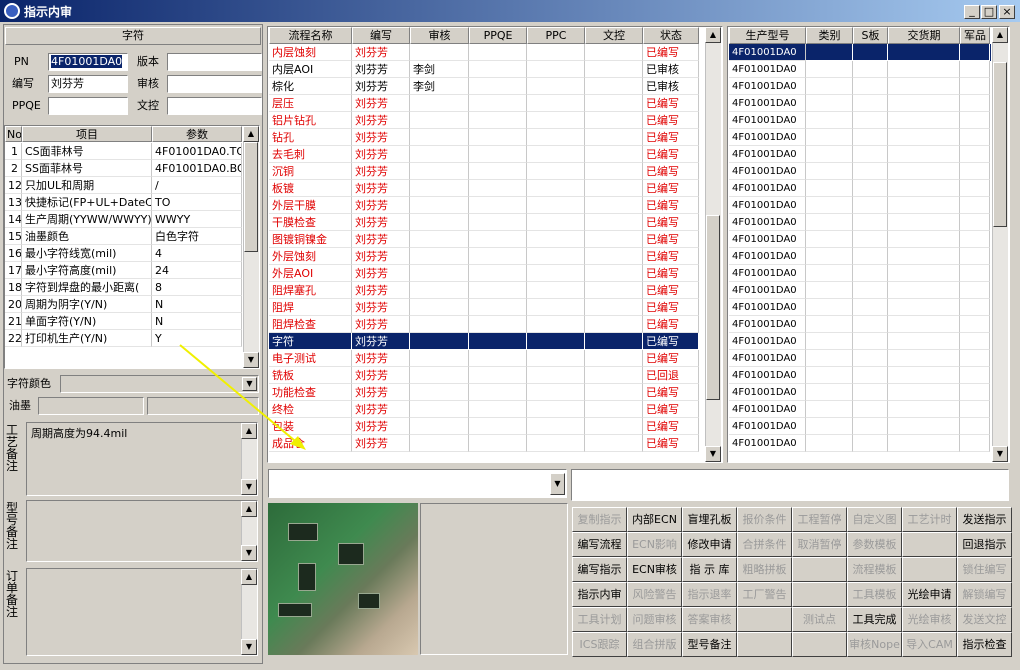  I want to click on action-button: 型号备注, so click(709, 644).